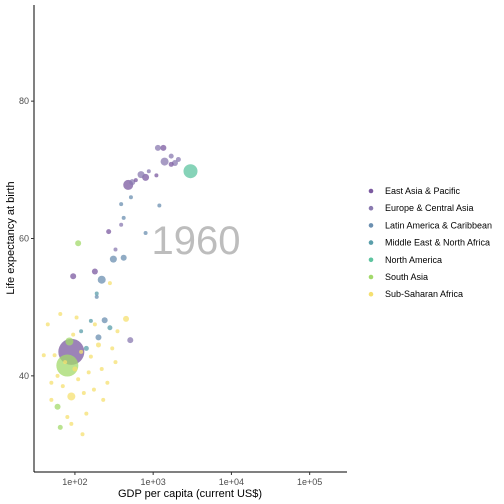 Image resolution: width=504 pixels, height=504 pixels. I want to click on x-tick-label: 1e+04, so click(231, 482).